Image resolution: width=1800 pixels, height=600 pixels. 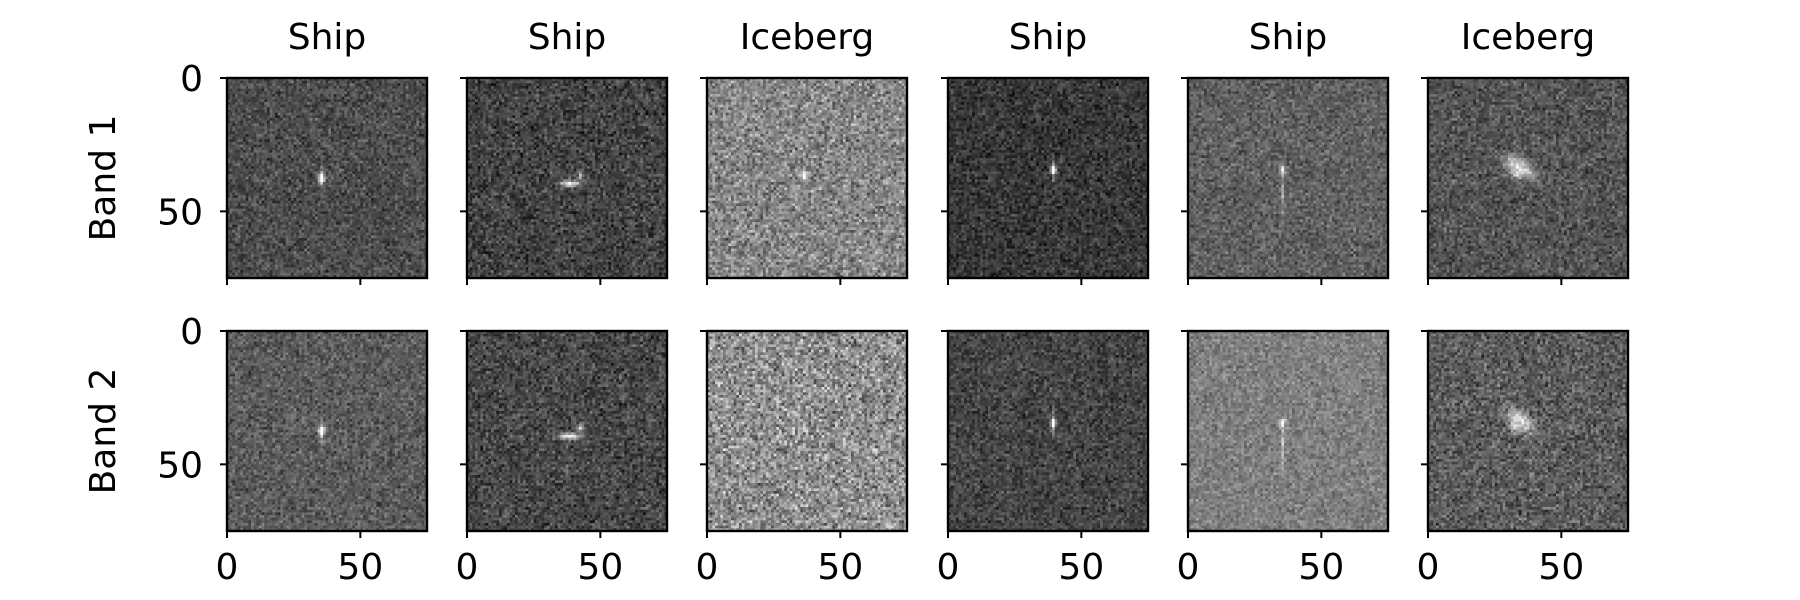 I want to click on row-label: Band 1, so click(x=103, y=178).